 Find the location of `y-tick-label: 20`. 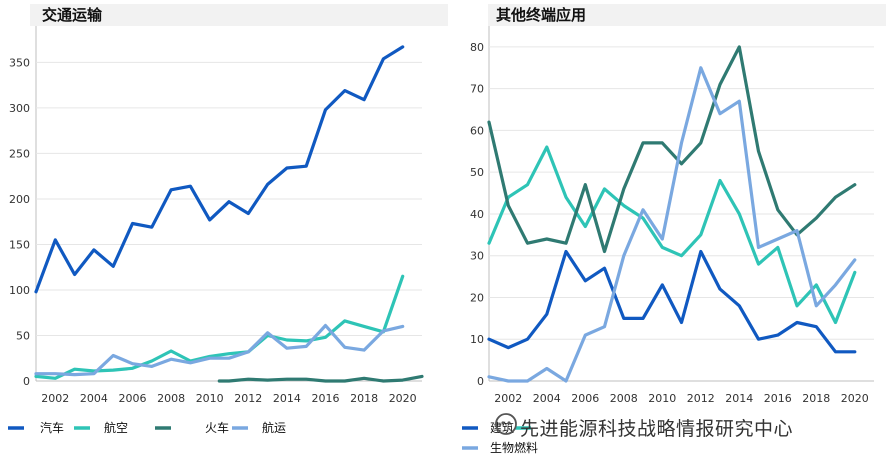

y-tick-label: 20 is located at coordinates (477, 297).